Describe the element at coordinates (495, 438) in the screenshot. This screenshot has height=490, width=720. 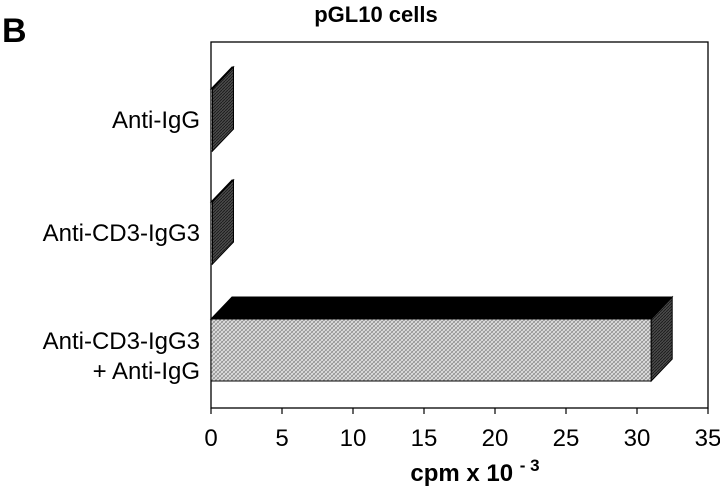
I see `x-tick-label-4: 20` at that location.